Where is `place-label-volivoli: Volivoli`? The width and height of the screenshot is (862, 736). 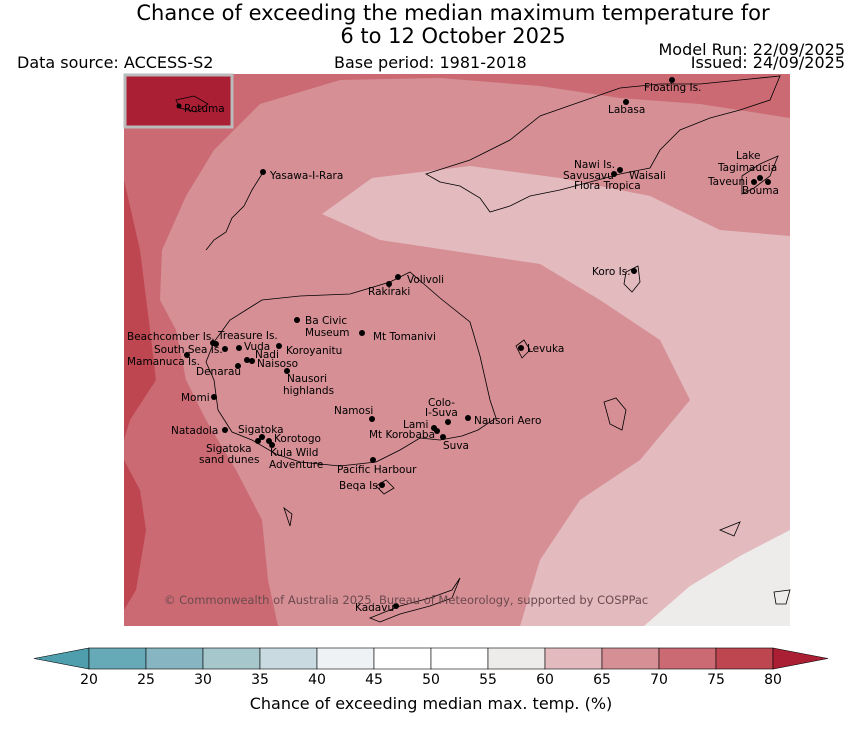 place-label-volivoli: Volivoli is located at coordinates (425, 280).